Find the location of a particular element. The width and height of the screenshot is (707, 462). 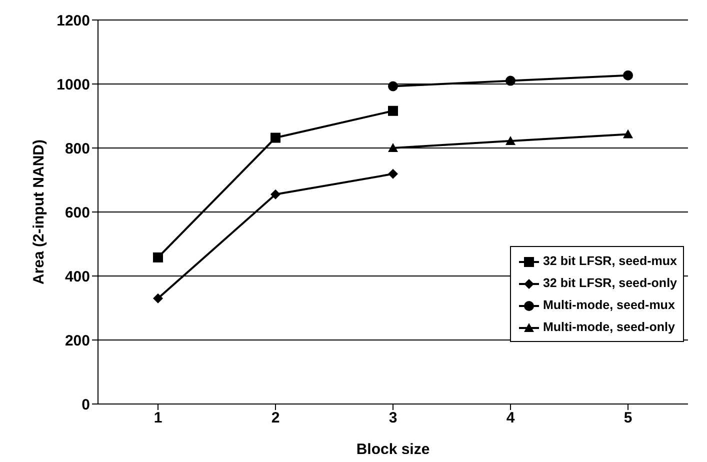

legend-label: 32 bit LFSR, seed-mux is located at coordinates (609, 261).